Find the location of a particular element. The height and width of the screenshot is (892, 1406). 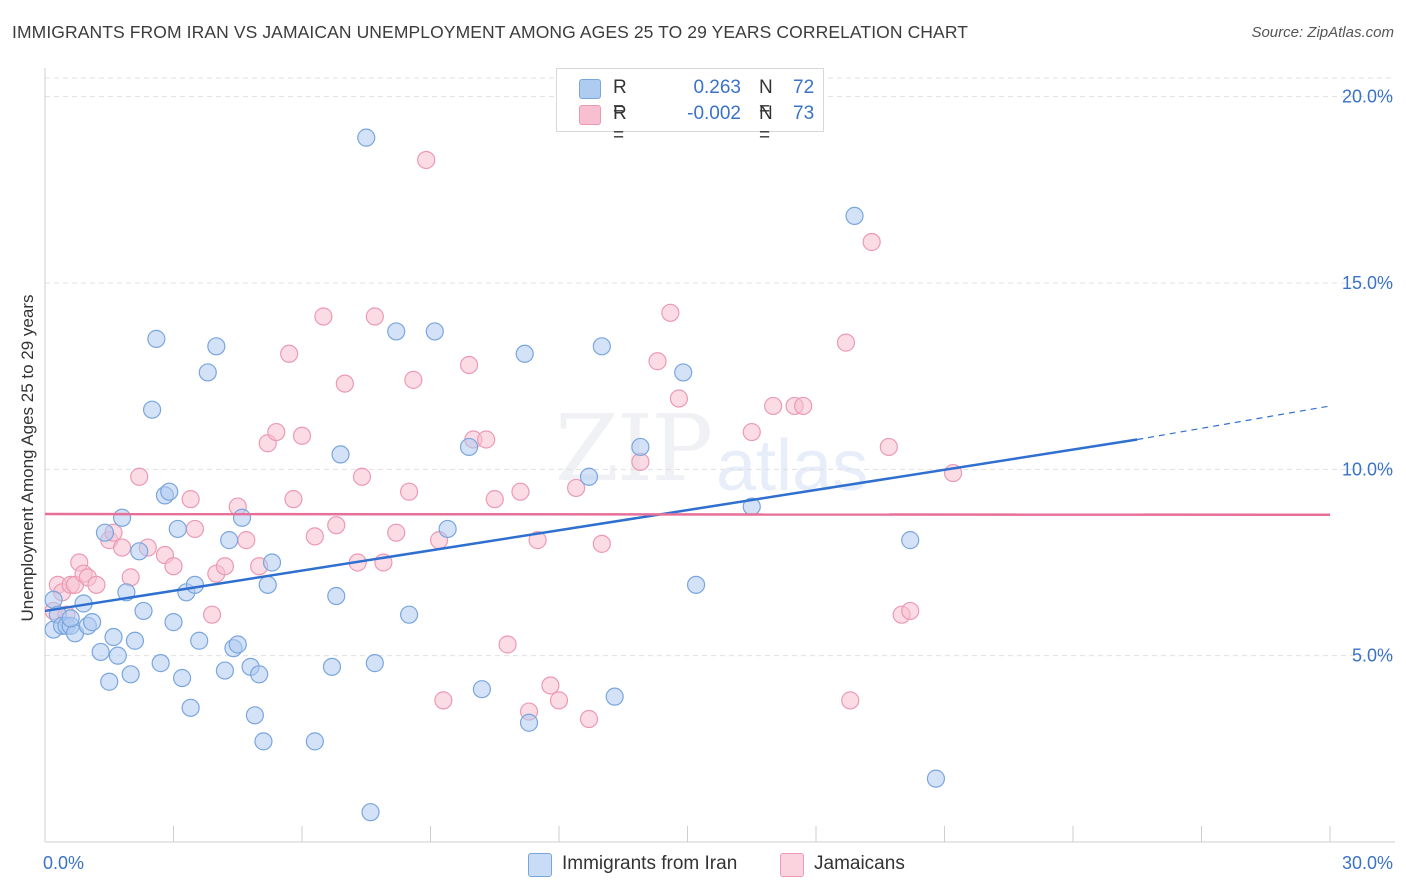

legend-swatch-jamaicans is located at coordinates (590, 115).